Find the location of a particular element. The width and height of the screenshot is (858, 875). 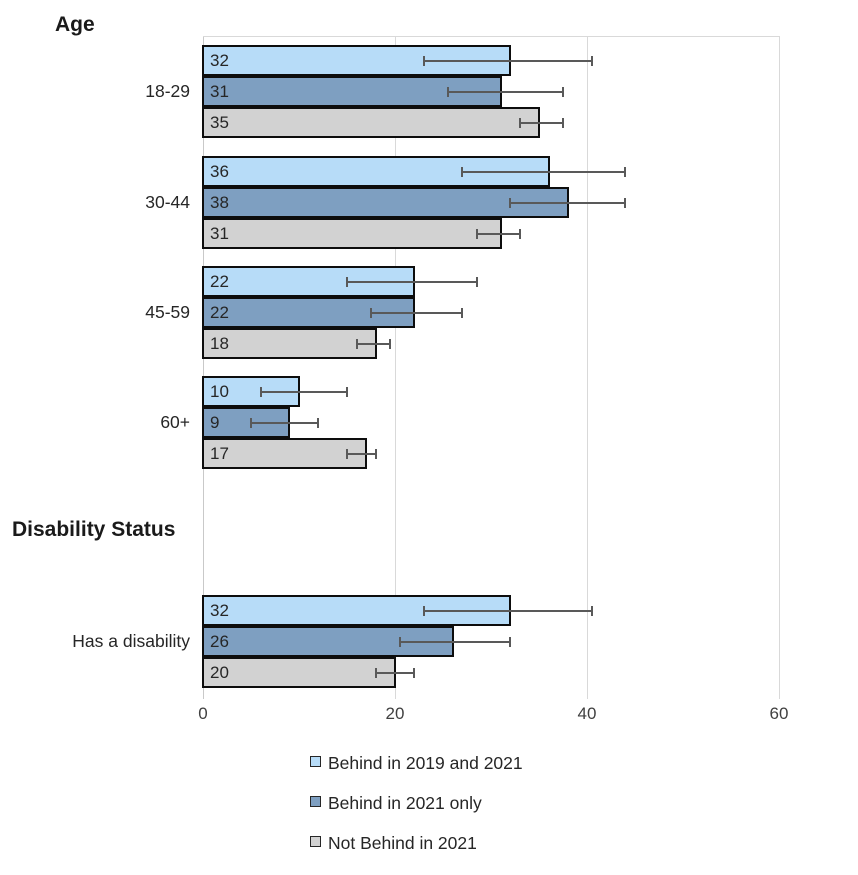

section-header-age: Age is located at coordinates (75, 24).